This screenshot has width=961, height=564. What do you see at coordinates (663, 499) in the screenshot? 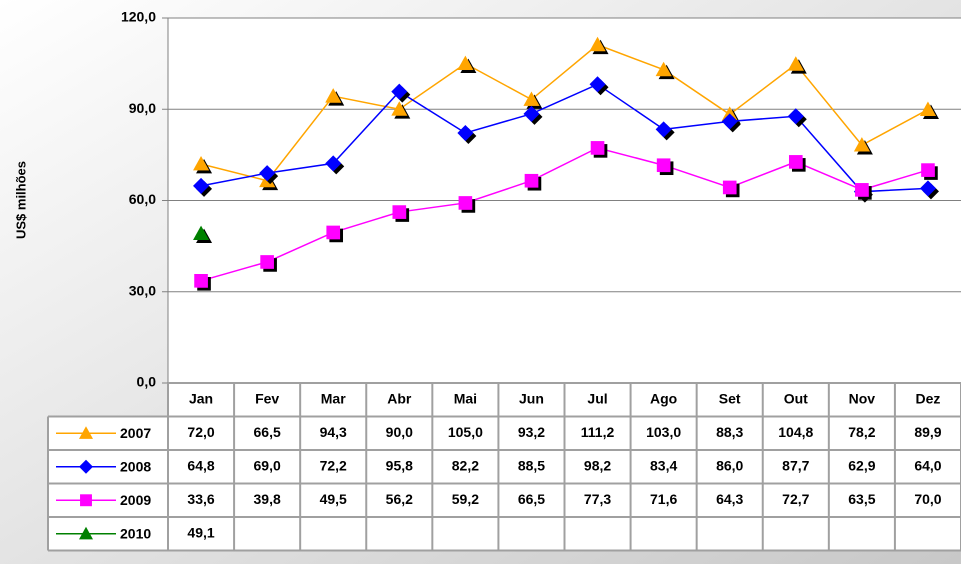
I see `table-value: 71,6` at bounding box center [663, 499].